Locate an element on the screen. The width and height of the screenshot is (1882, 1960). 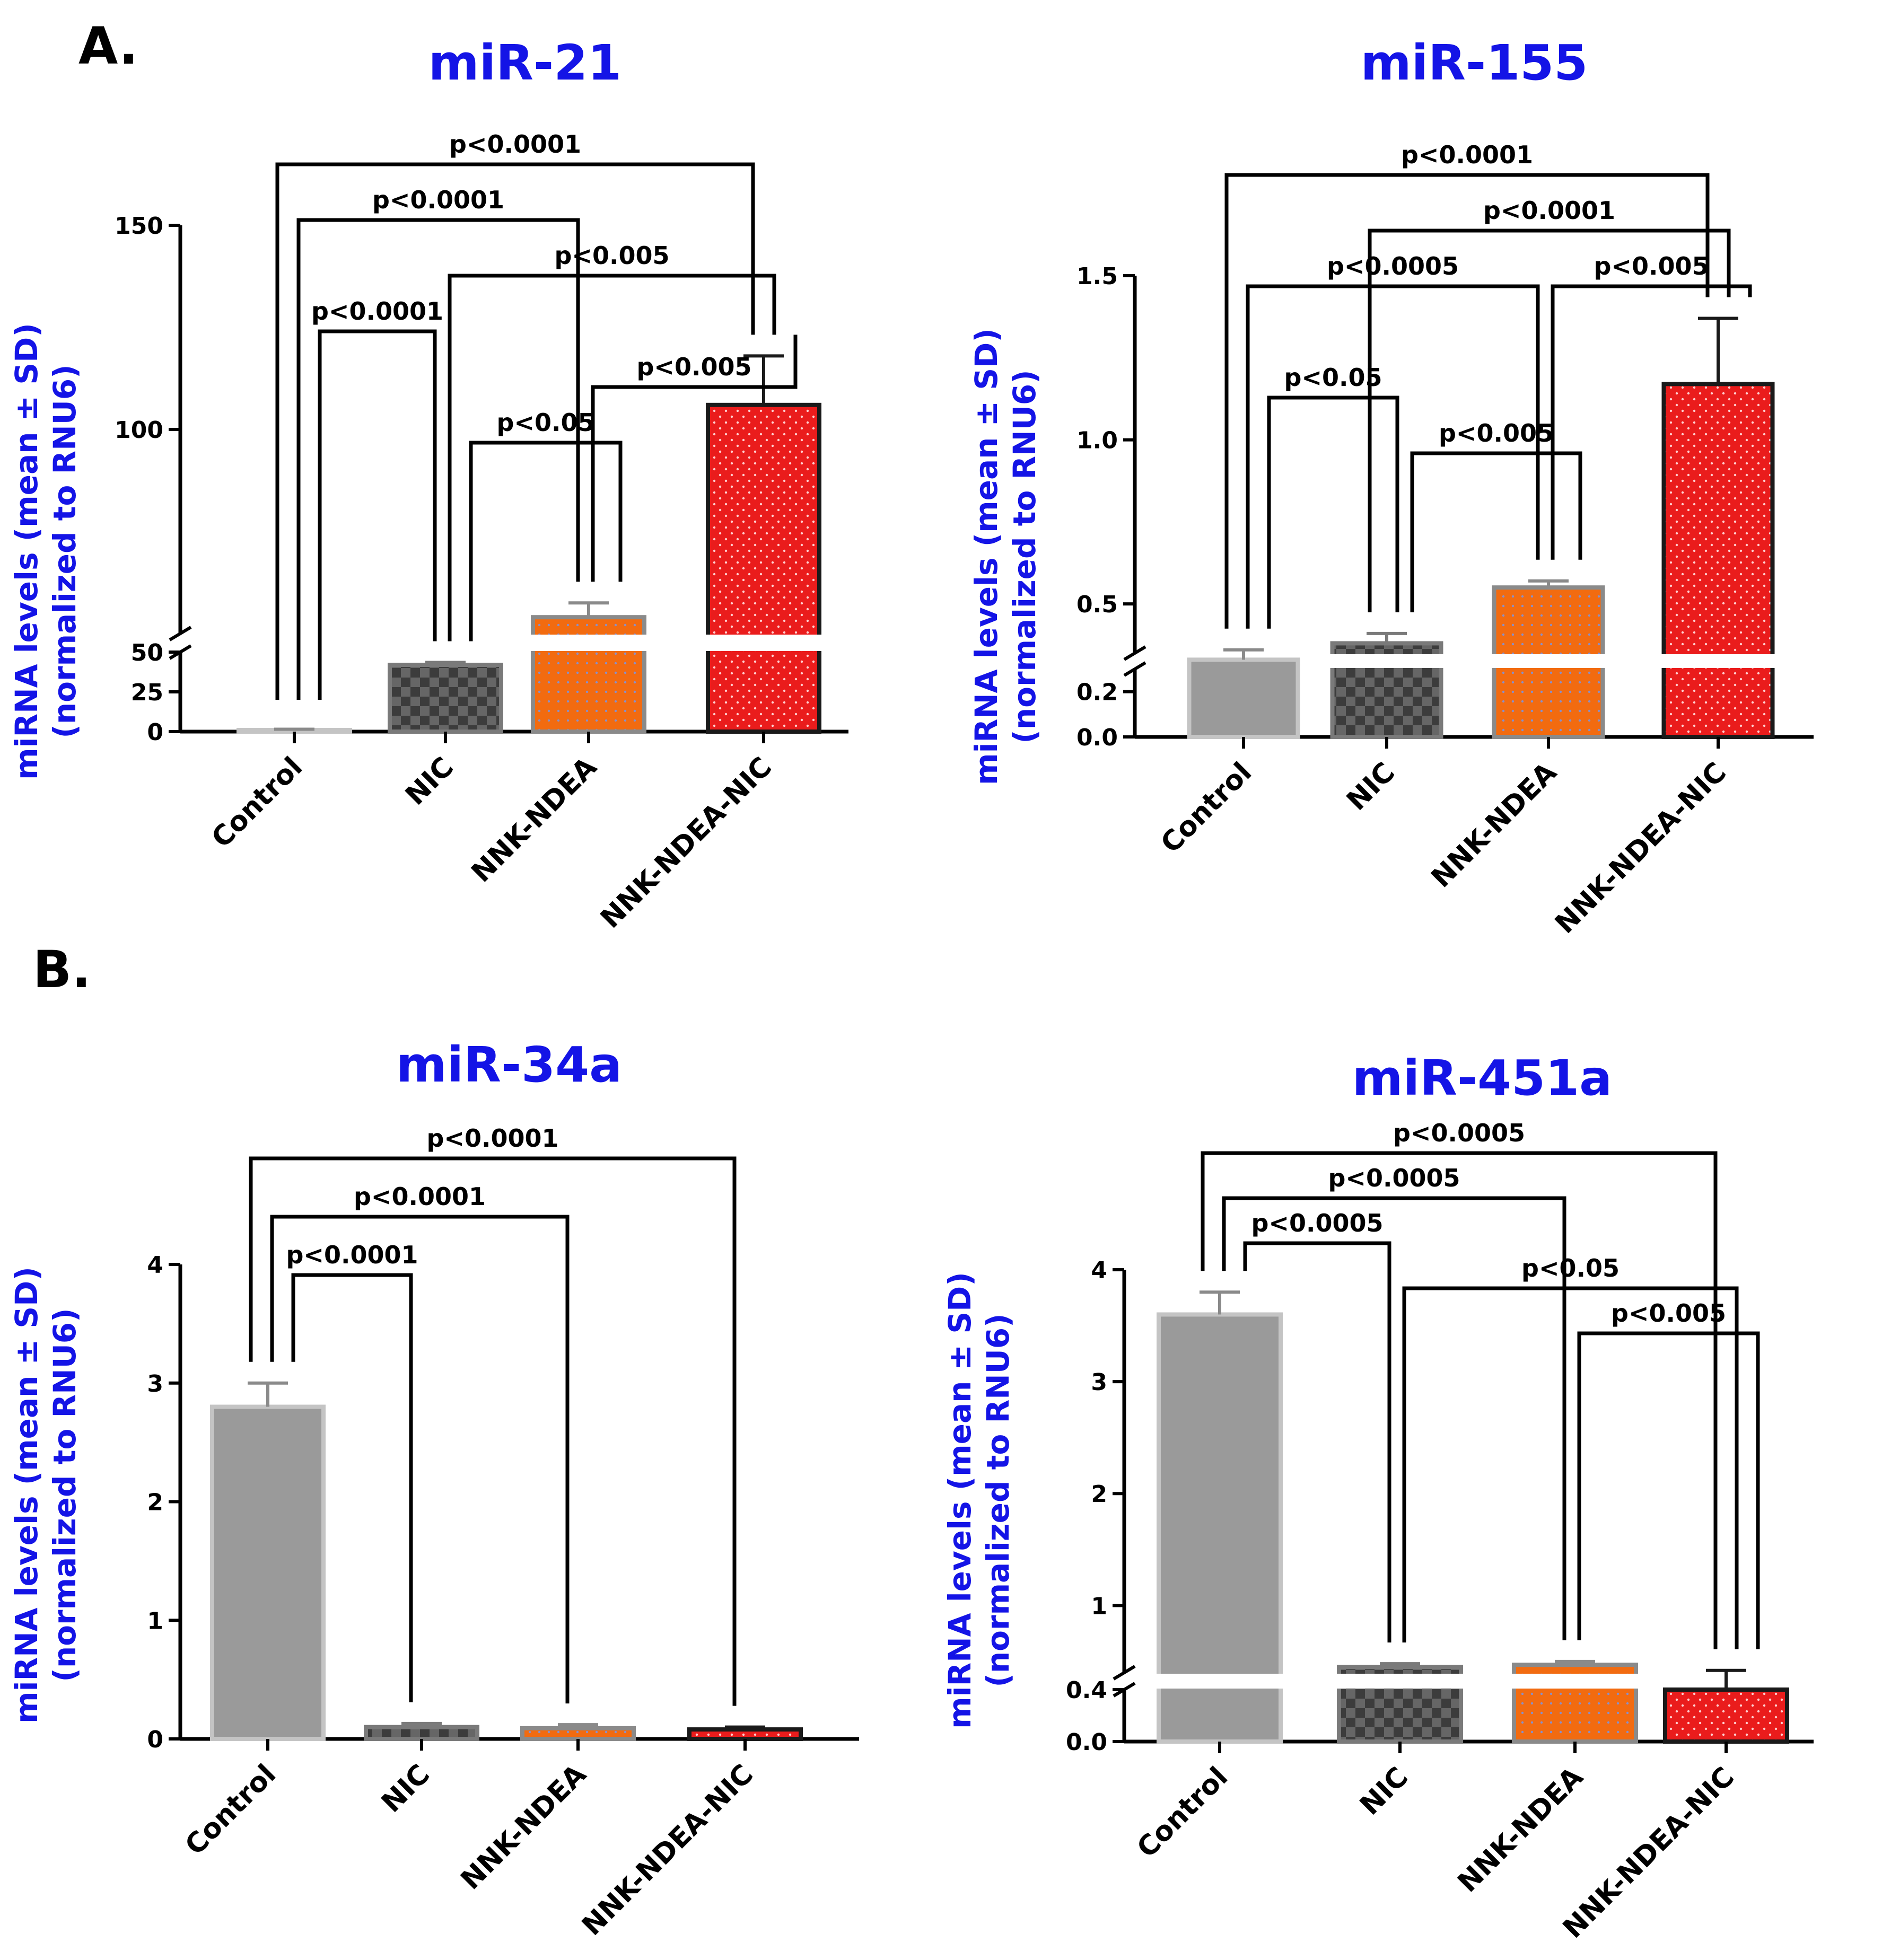
chart-title: miR-451a is located at coordinates (1482, 1078).